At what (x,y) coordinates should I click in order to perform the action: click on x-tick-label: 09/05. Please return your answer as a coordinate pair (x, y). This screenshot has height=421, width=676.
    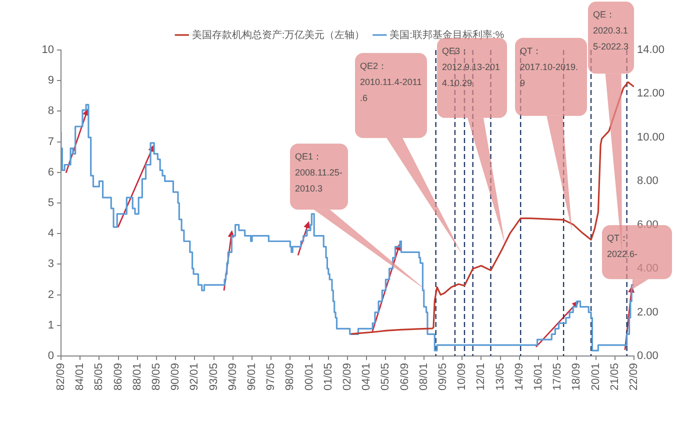
    Looking at the image, I should click on (443, 377).